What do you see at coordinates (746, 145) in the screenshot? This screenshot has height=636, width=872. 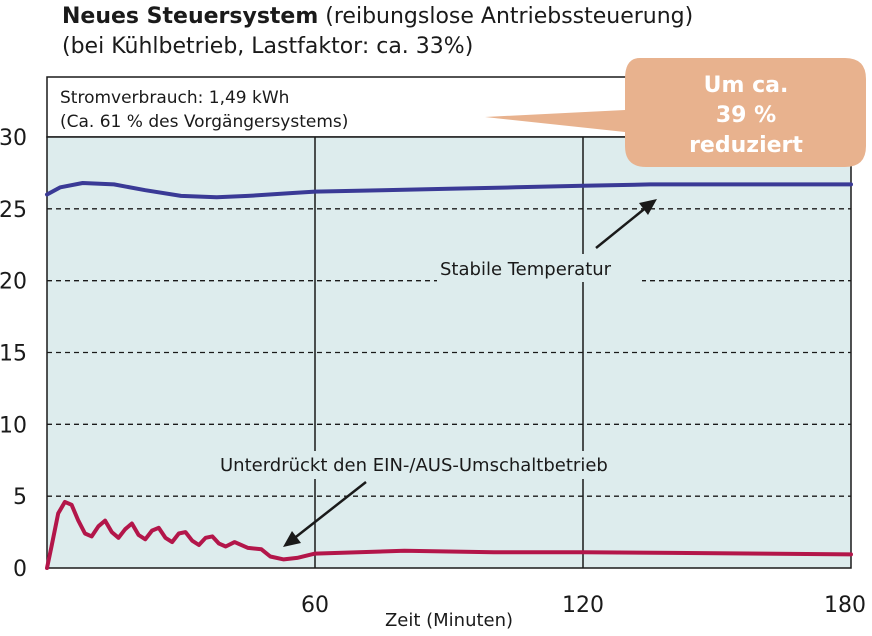 I see `callout-line-3: reduziert` at bounding box center [746, 145].